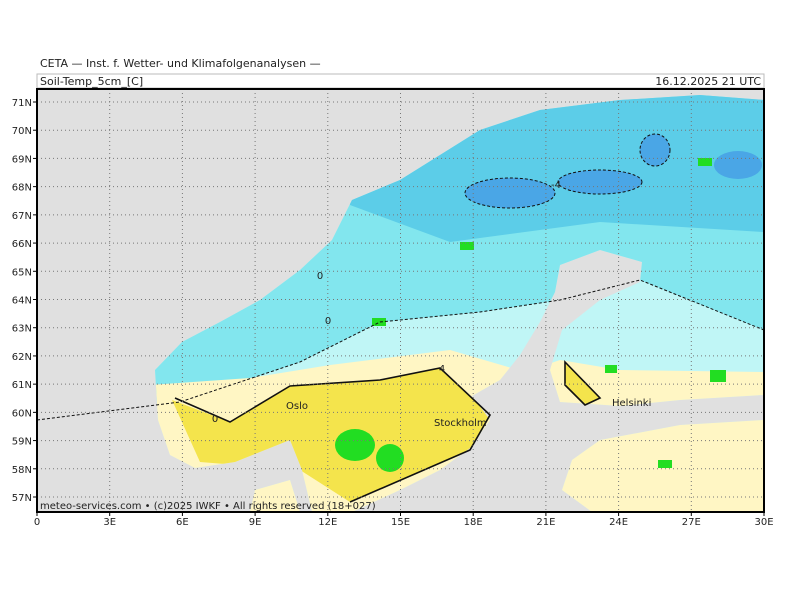 This screenshot has width=800, height=604. What do you see at coordinates (400, 522) in the screenshot?
I see `lon-label: 15E` at bounding box center [400, 522].